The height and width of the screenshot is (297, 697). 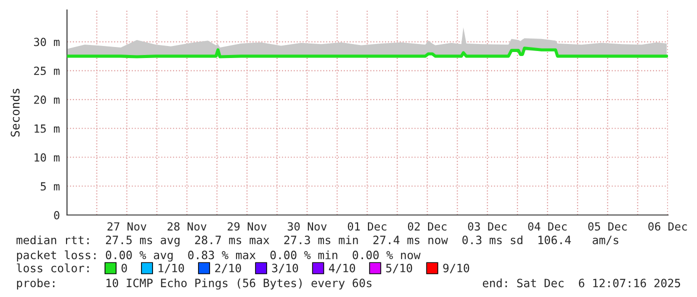 I want to click on legend-label: 0, so click(x=124, y=268).